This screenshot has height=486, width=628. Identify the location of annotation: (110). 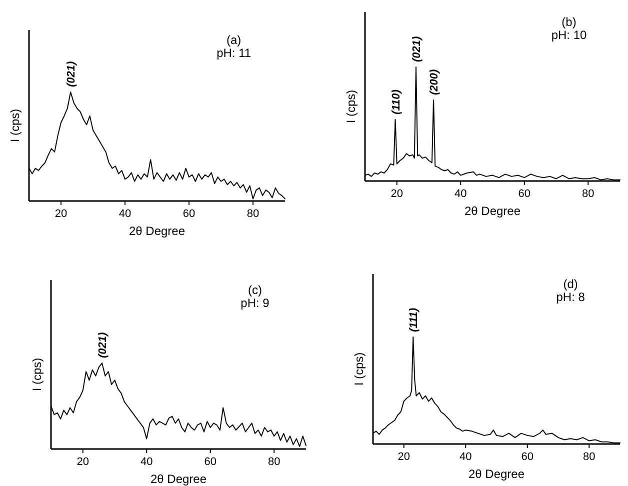
(396, 101).